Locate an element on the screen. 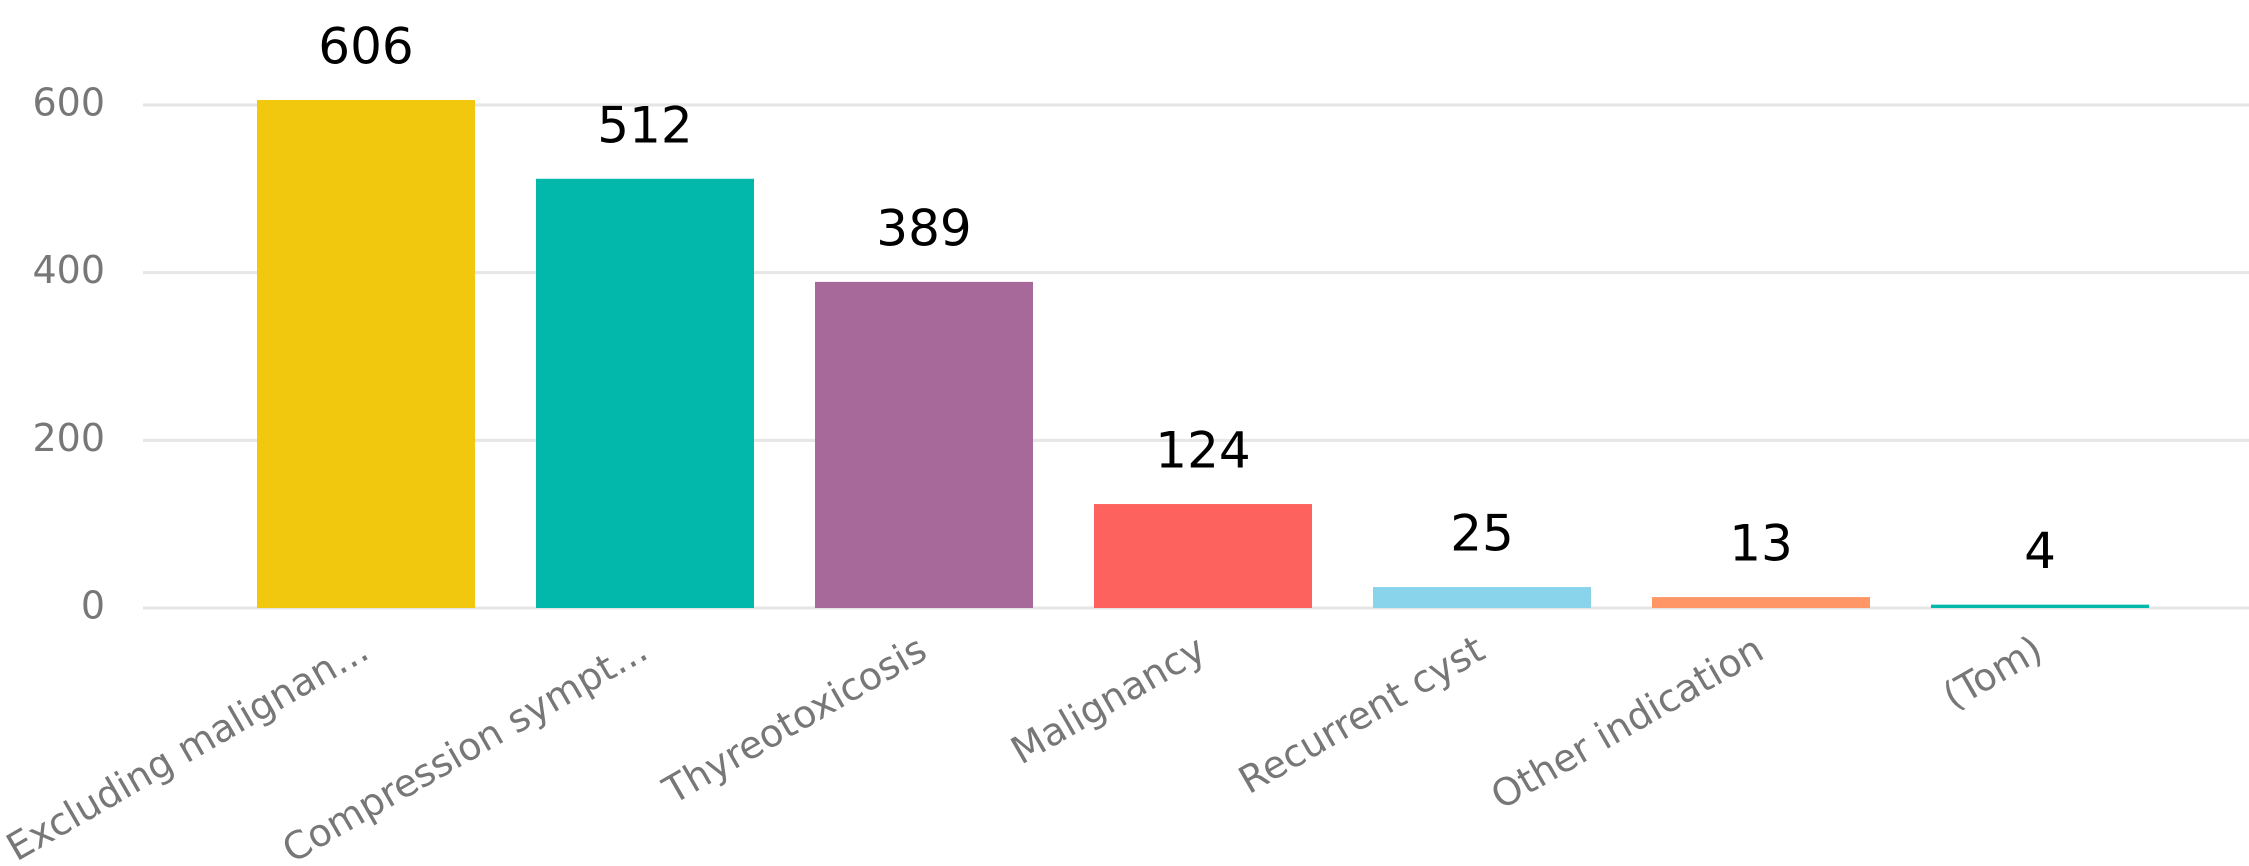 This screenshot has height=866, width=2249. x-tick-label: Thyreotoxicosis is located at coordinates (794, 720).